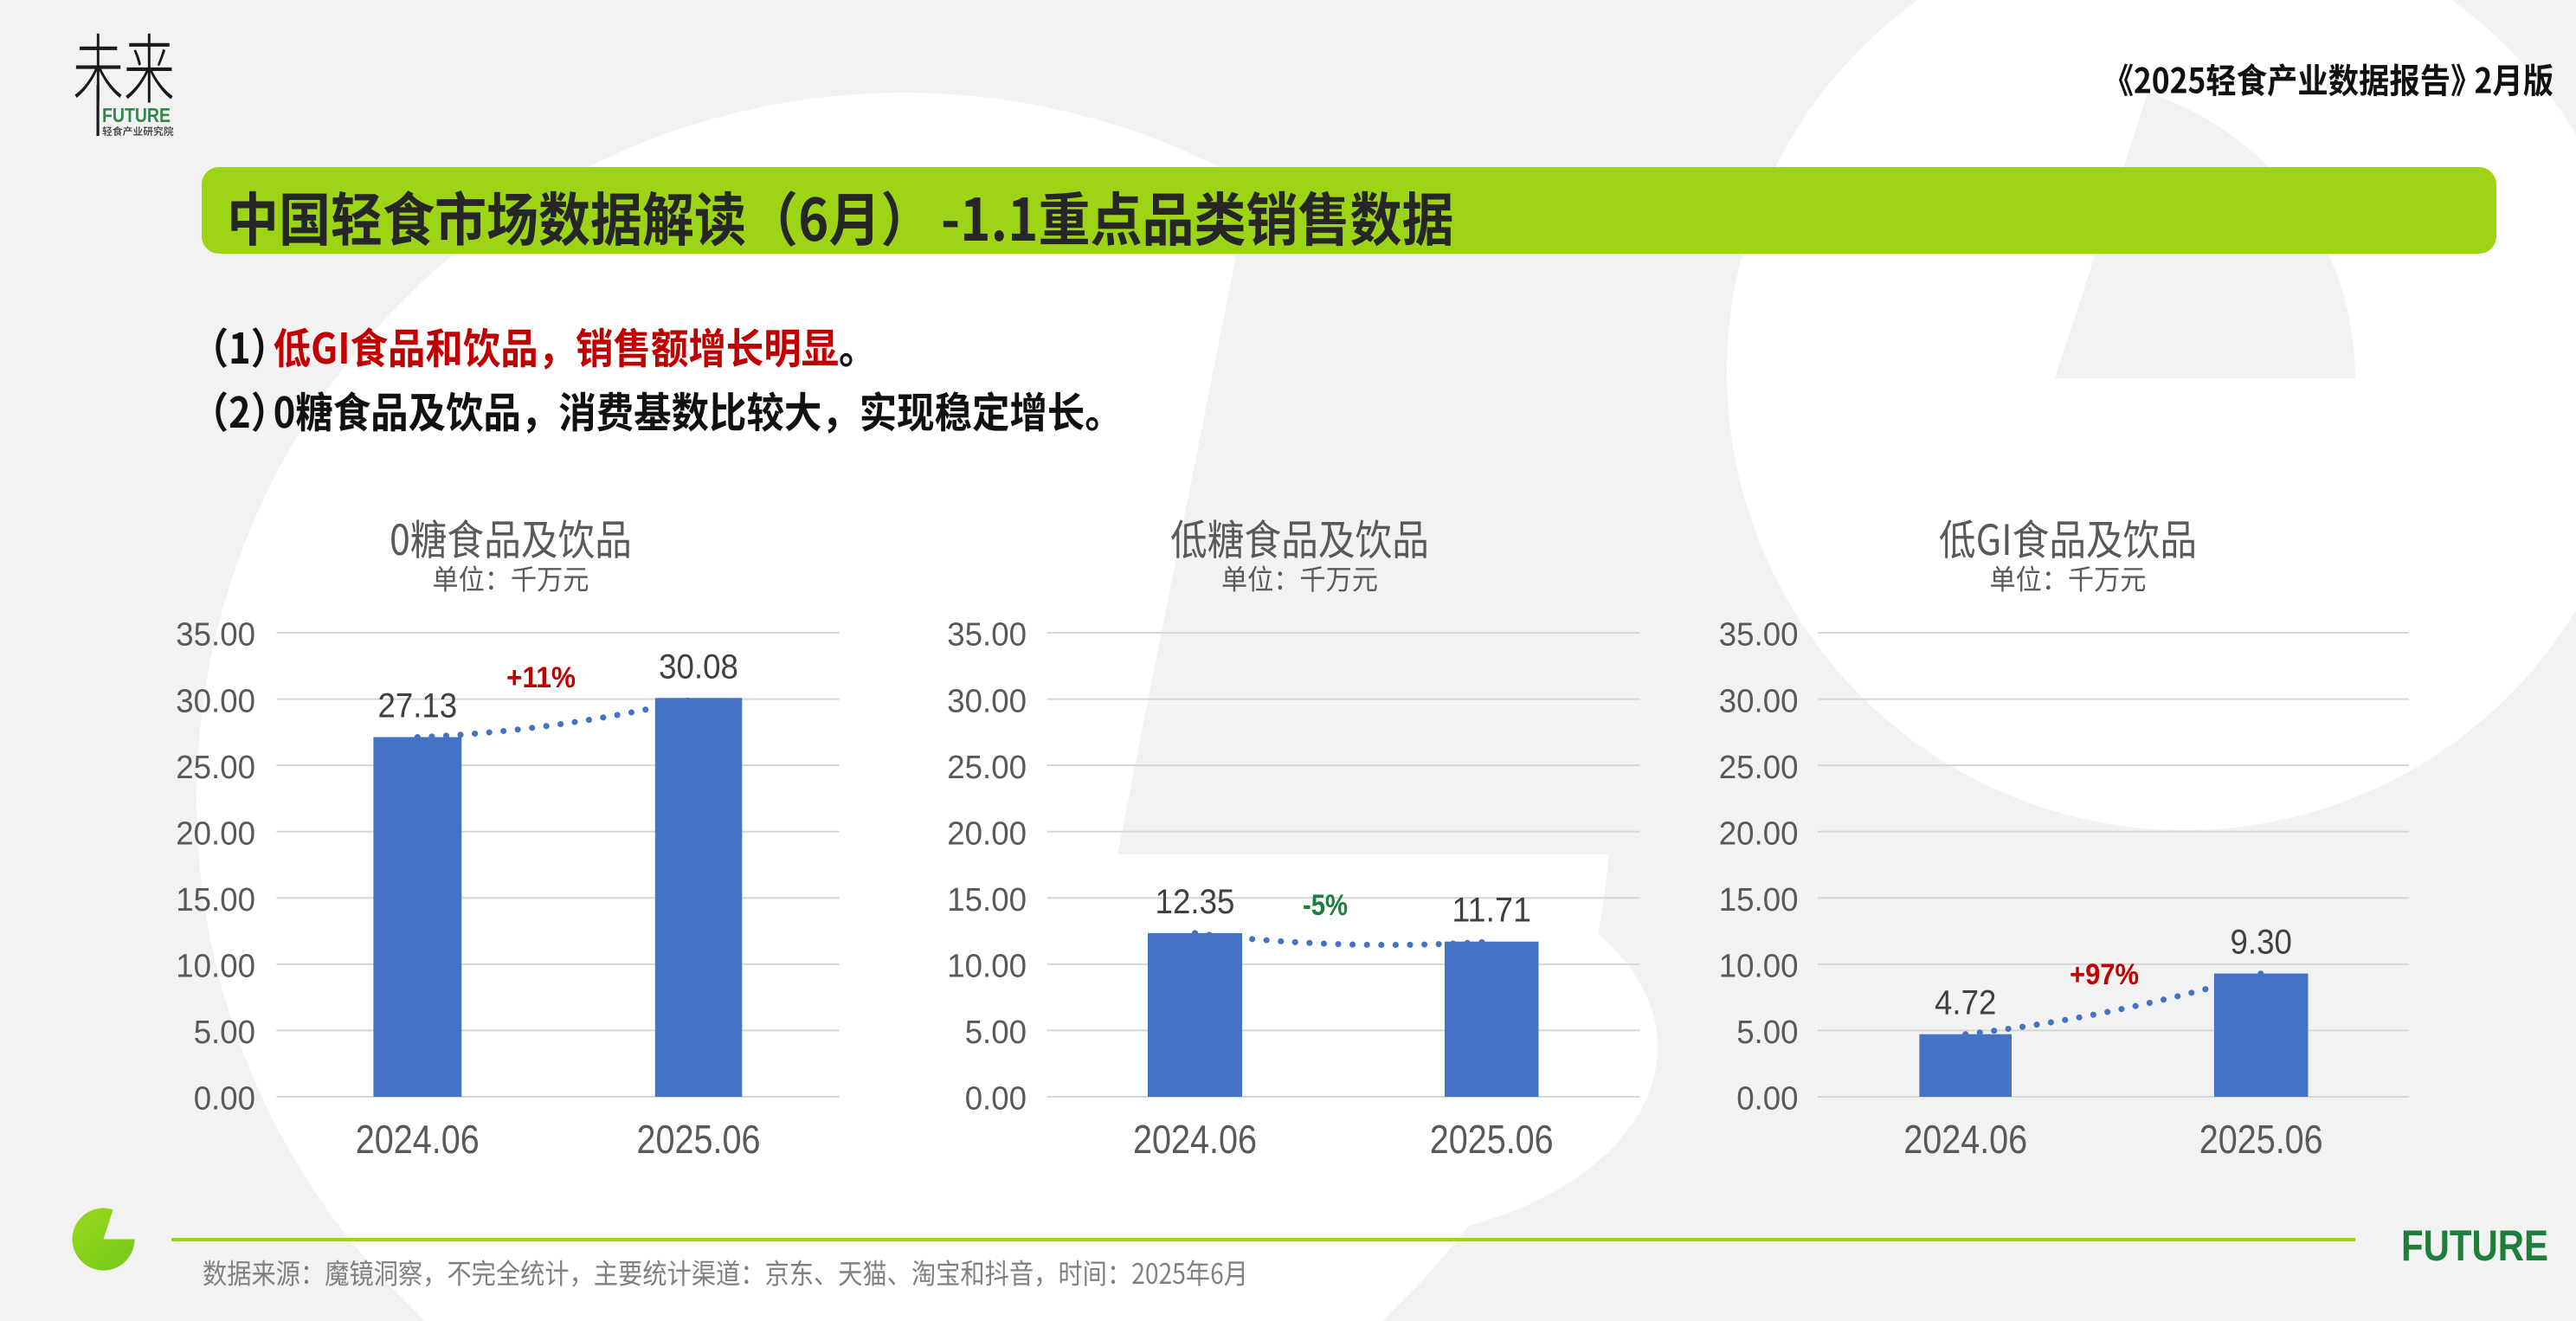 The width and height of the screenshot is (2576, 1321). Describe the element at coordinates (1491, 911) in the screenshot. I see `svg-text: 11.71` at that location.